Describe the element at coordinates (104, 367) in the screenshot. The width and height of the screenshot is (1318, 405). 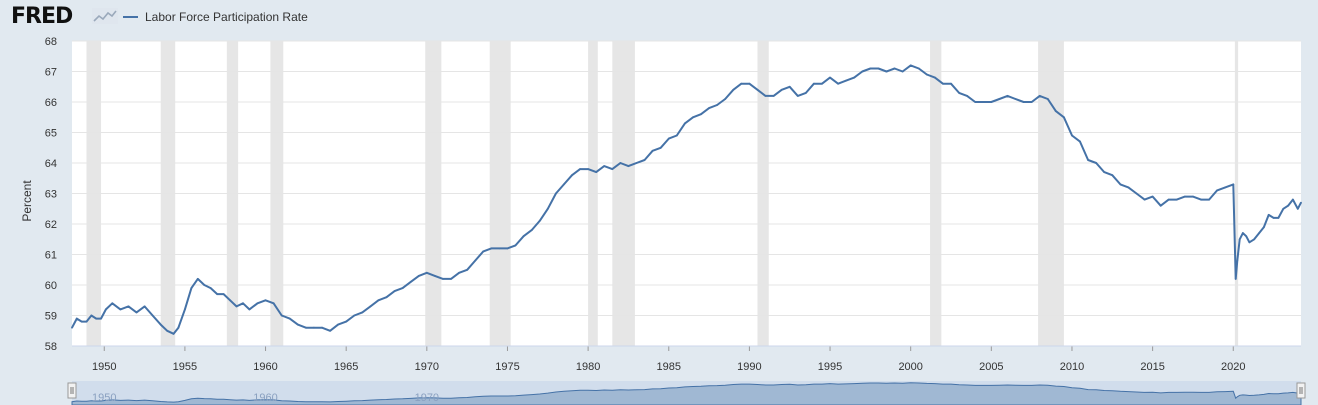
I see `x-tick-label: 1950` at that location.